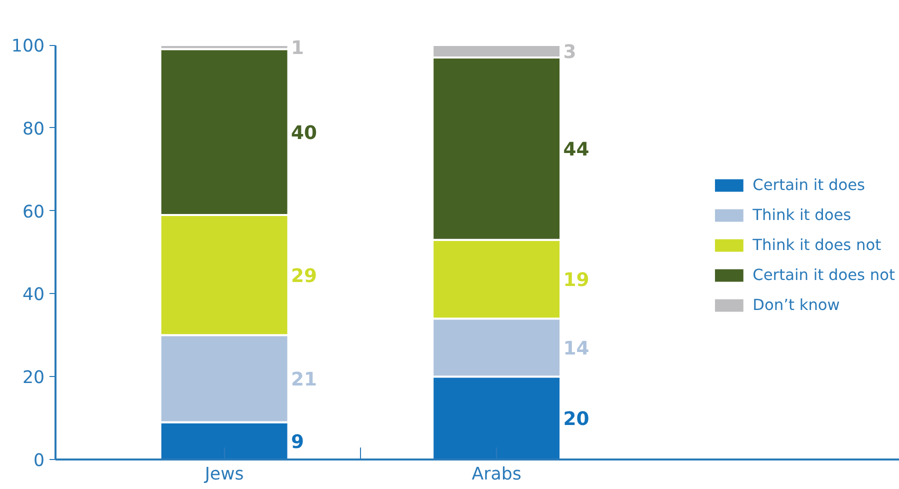 This screenshot has height=489, width=899. I want to click on legend-label: Don’t know, so click(796, 305).